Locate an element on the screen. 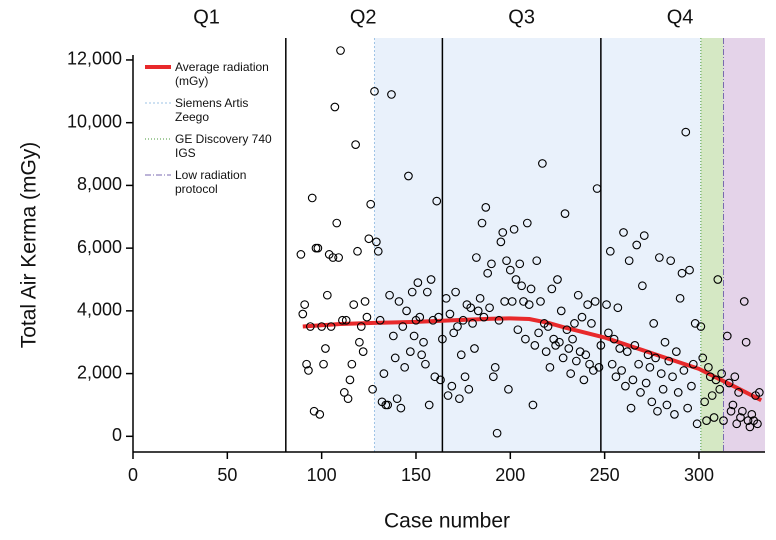  legend-label: Siemens Artis Zeego is located at coordinates (212, 110).